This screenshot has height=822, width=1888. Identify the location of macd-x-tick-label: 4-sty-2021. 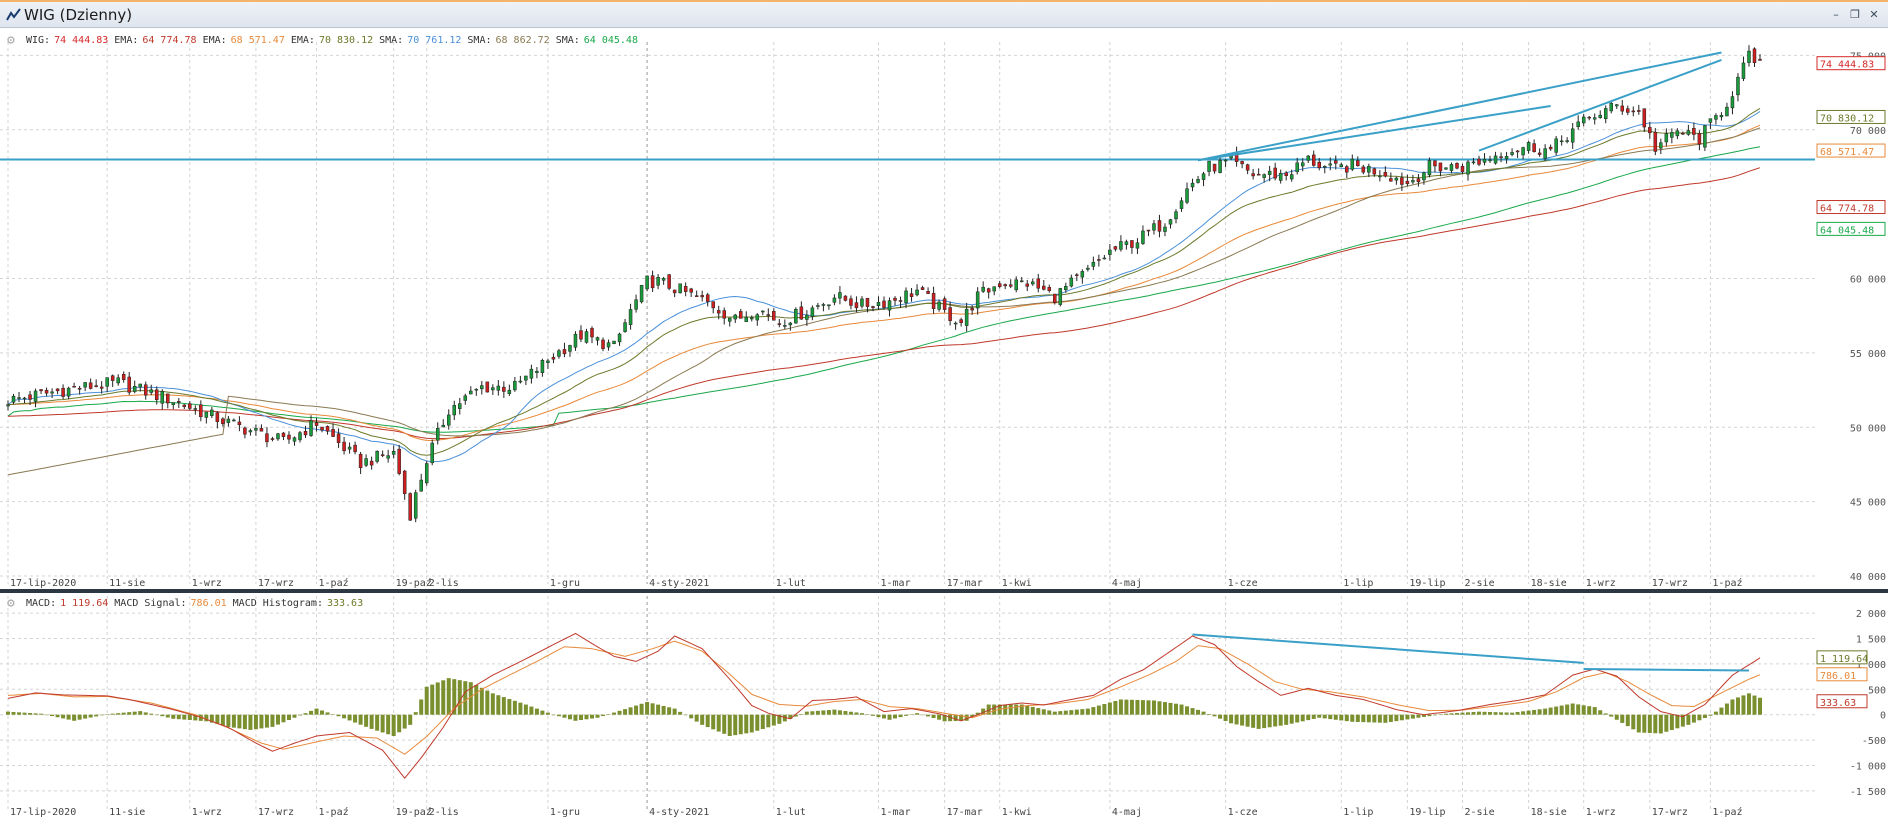
(679, 812).